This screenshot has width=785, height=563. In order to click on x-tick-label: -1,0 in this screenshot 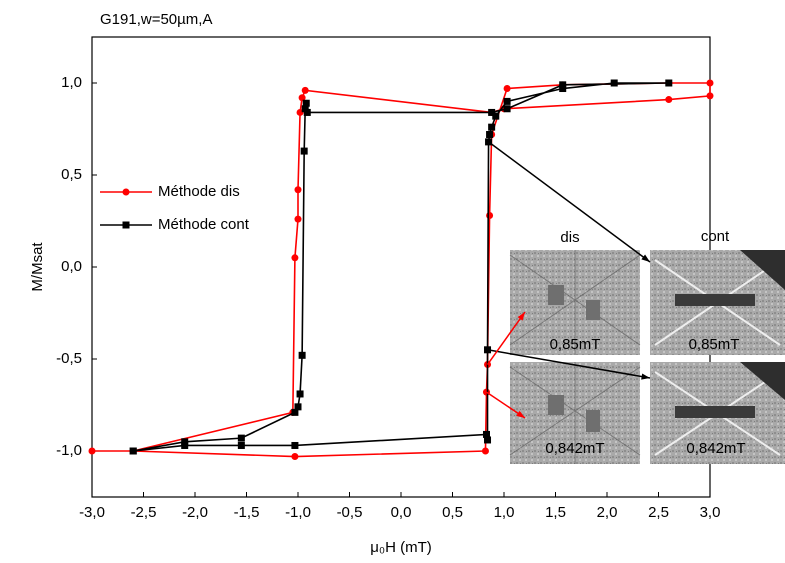, I will do `click(298, 512)`.